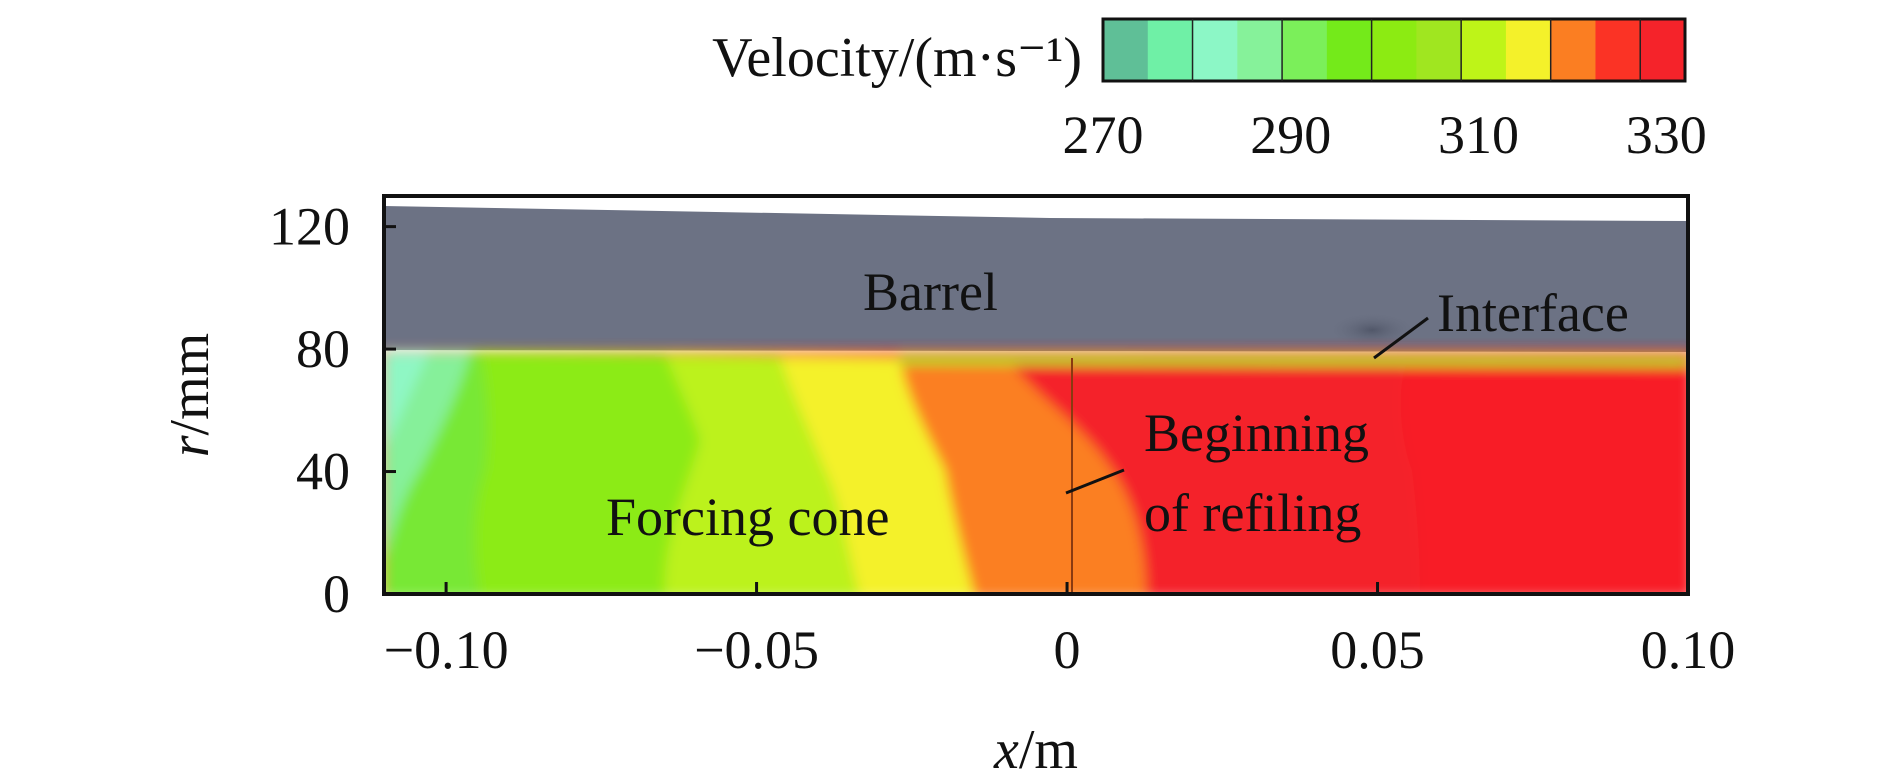 This screenshot has height=783, width=1890. I want to click on interface-label: Interface, so click(1533, 313).